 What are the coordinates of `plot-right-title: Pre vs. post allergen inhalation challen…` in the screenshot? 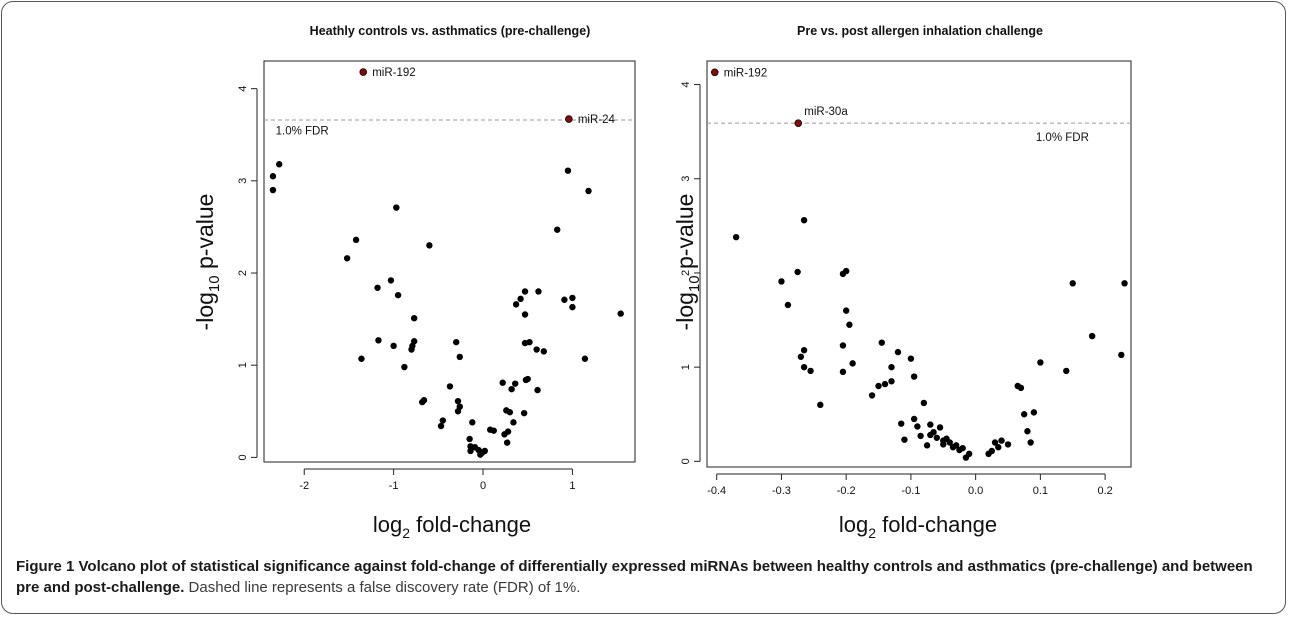 It's located at (920, 31).